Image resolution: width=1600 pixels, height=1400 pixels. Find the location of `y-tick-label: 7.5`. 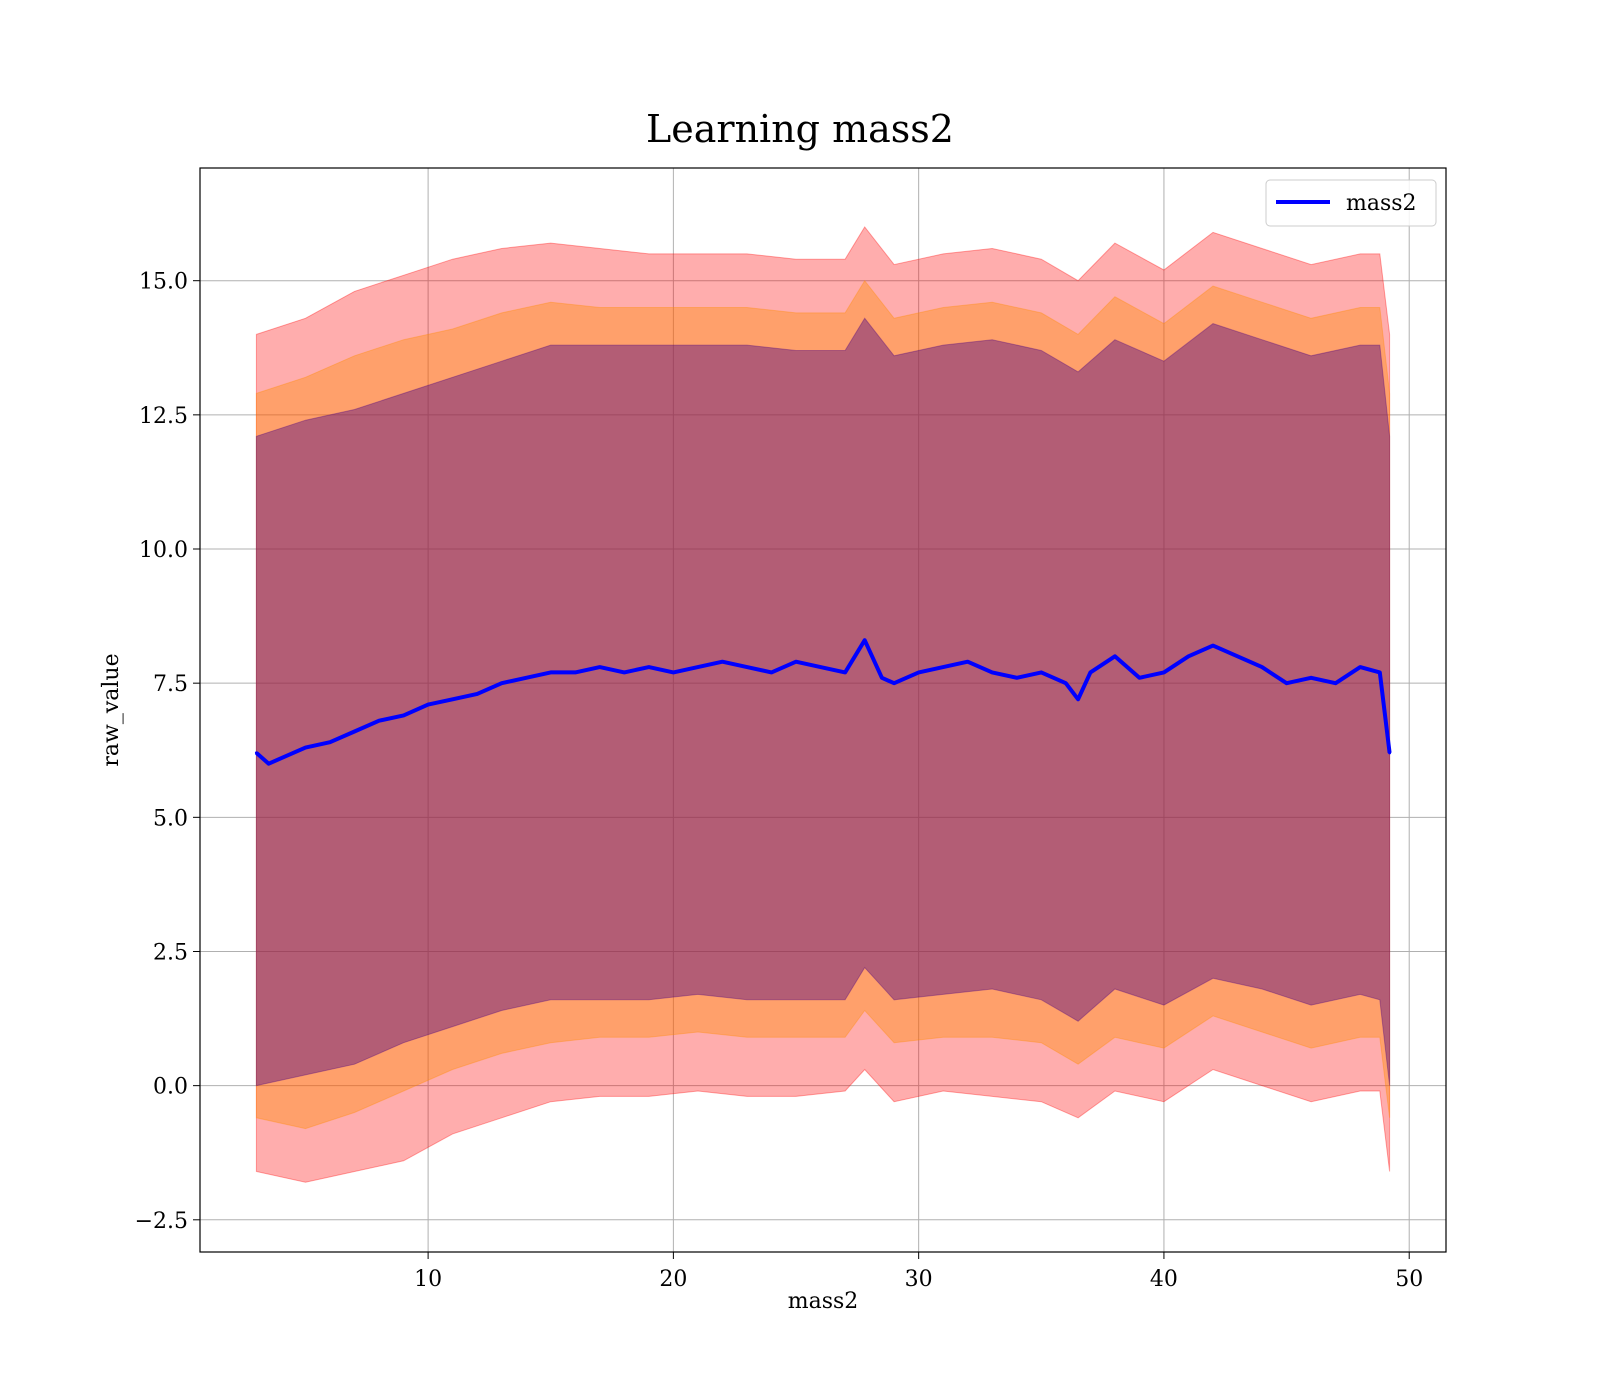

y-tick-label: 7.5 is located at coordinates (170, 684).